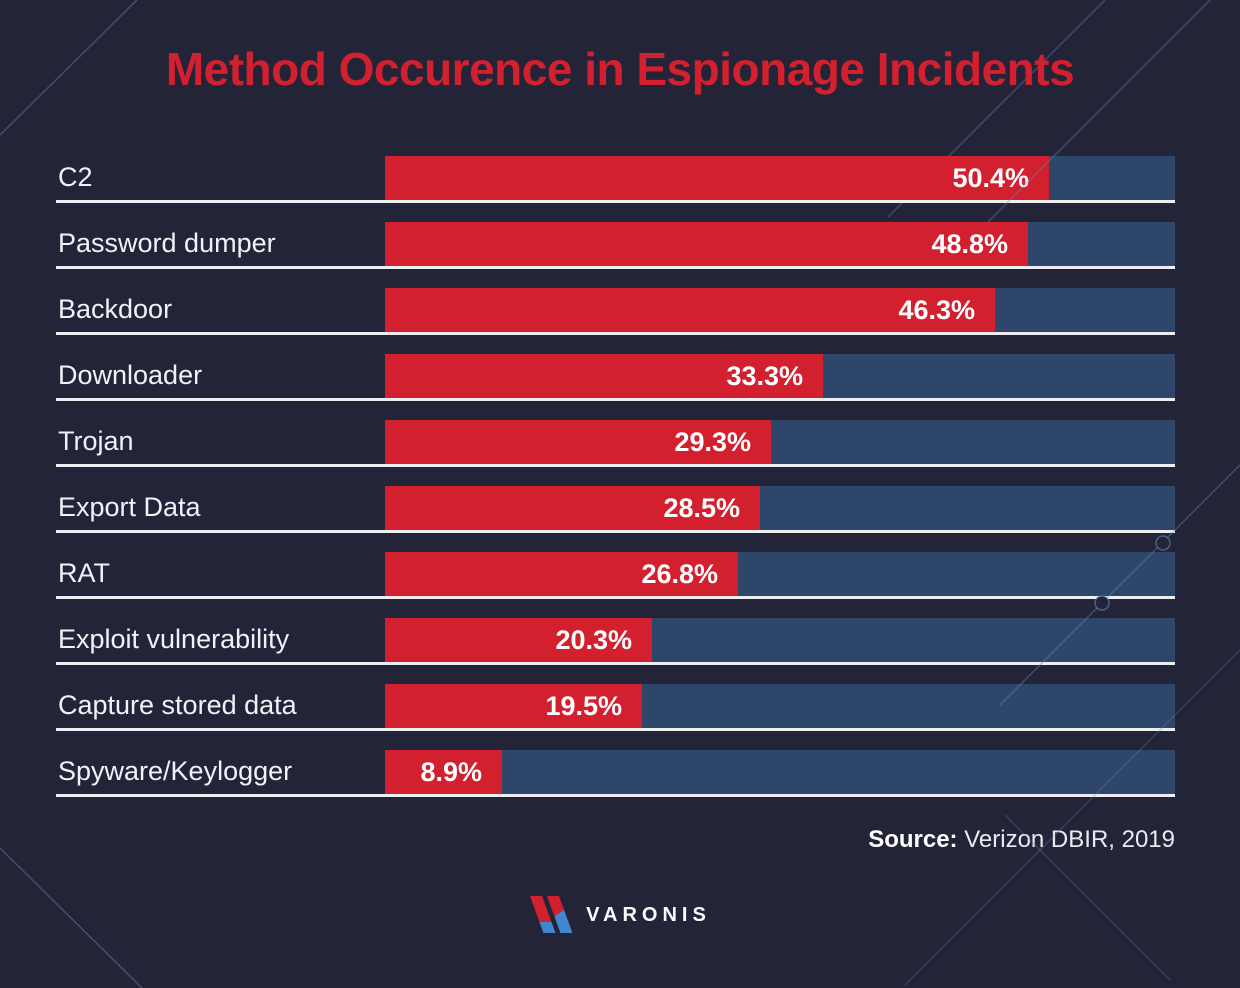 This screenshot has height=988, width=1240. What do you see at coordinates (990, 178) in the screenshot?
I see `bar-value-label: 50.4%` at bounding box center [990, 178].